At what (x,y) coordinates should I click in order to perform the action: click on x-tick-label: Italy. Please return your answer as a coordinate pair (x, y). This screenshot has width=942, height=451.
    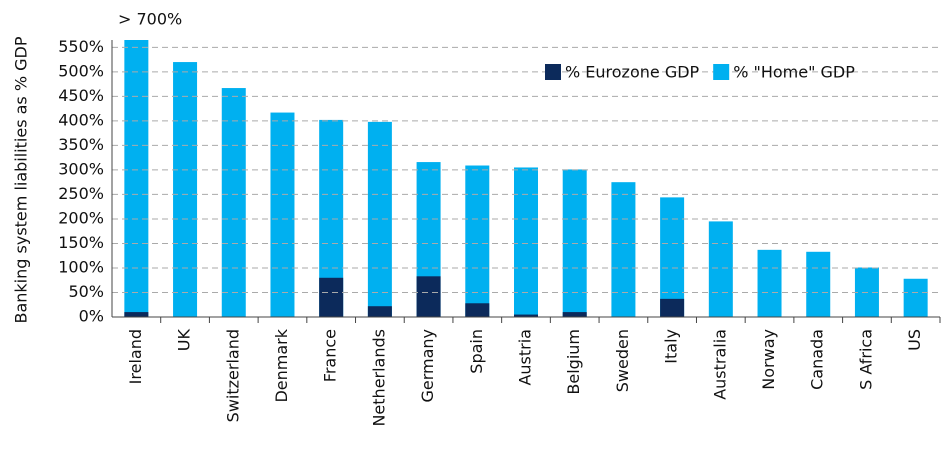
    Looking at the image, I should click on (671, 346).